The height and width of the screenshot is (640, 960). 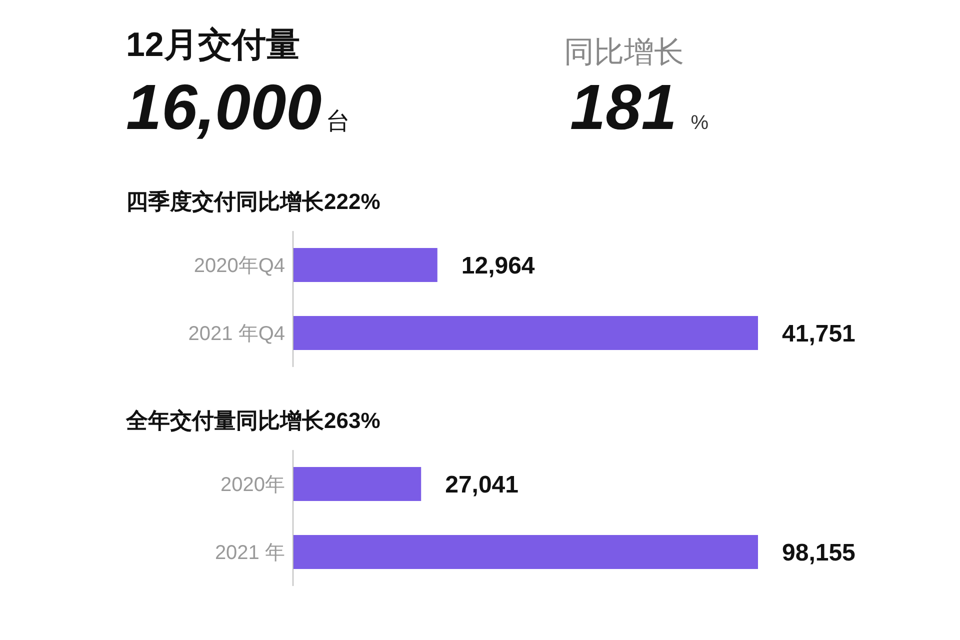 What do you see at coordinates (338, 121) in the screenshot?
I see `text: 台` at bounding box center [338, 121].